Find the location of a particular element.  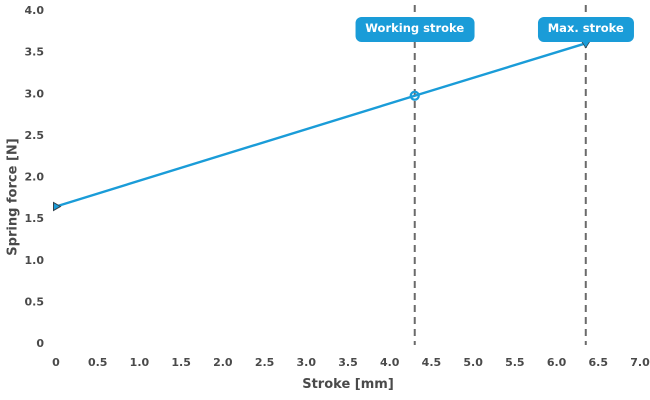

x-tick-label: 6.0 is located at coordinates (557, 362).